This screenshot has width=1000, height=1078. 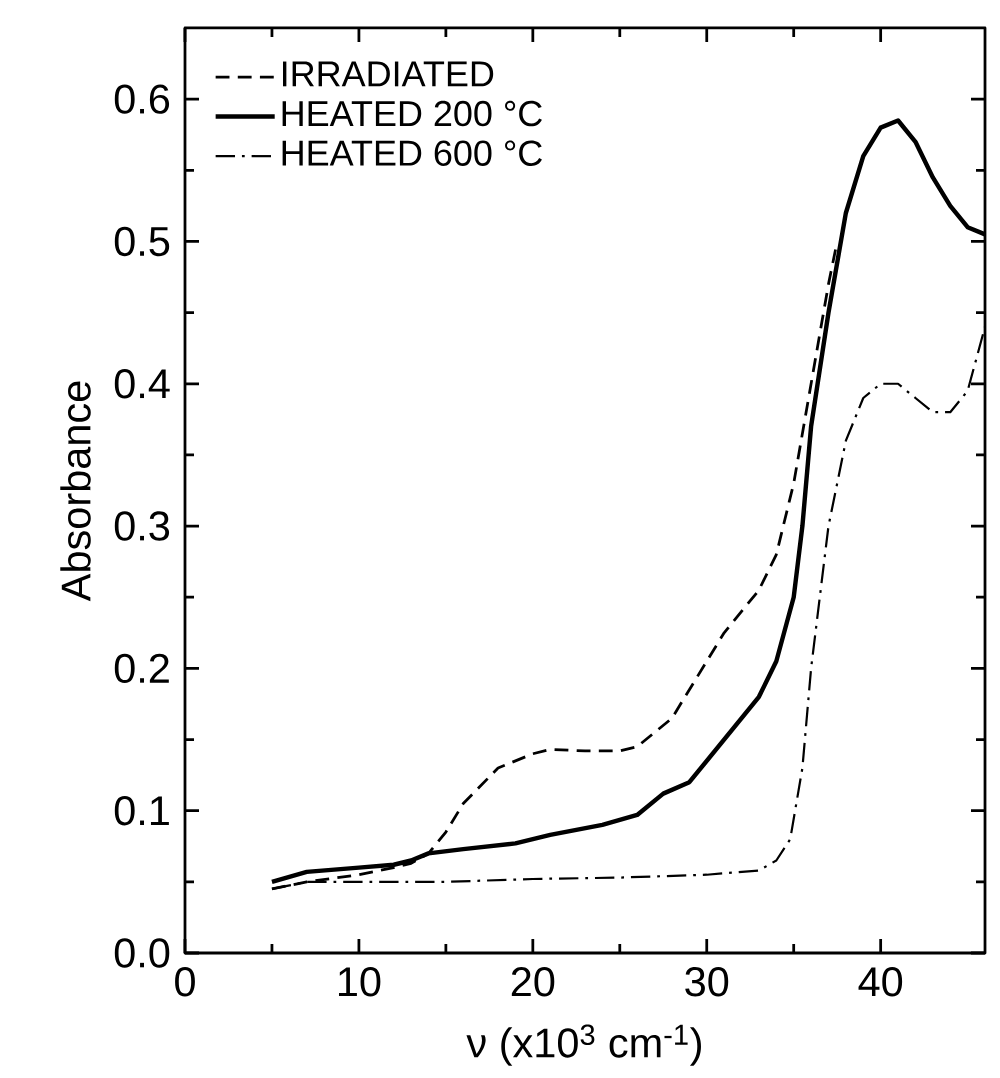 What do you see at coordinates (142, 384) in the screenshot?
I see `y-tick-label: 0.4` at bounding box center [142, 384].